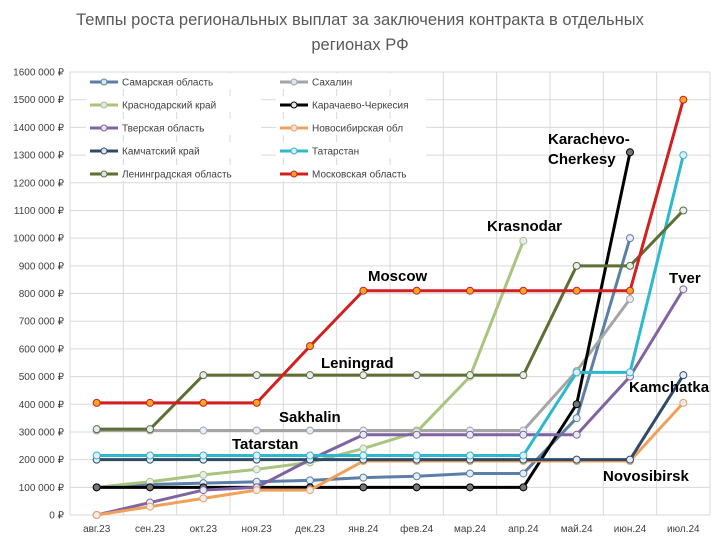 This screenshot has width=721, height=547. Describe the element at coordinates (169, 106) in the screenshot. I see `legend-label: Краснодарский край` at that location.